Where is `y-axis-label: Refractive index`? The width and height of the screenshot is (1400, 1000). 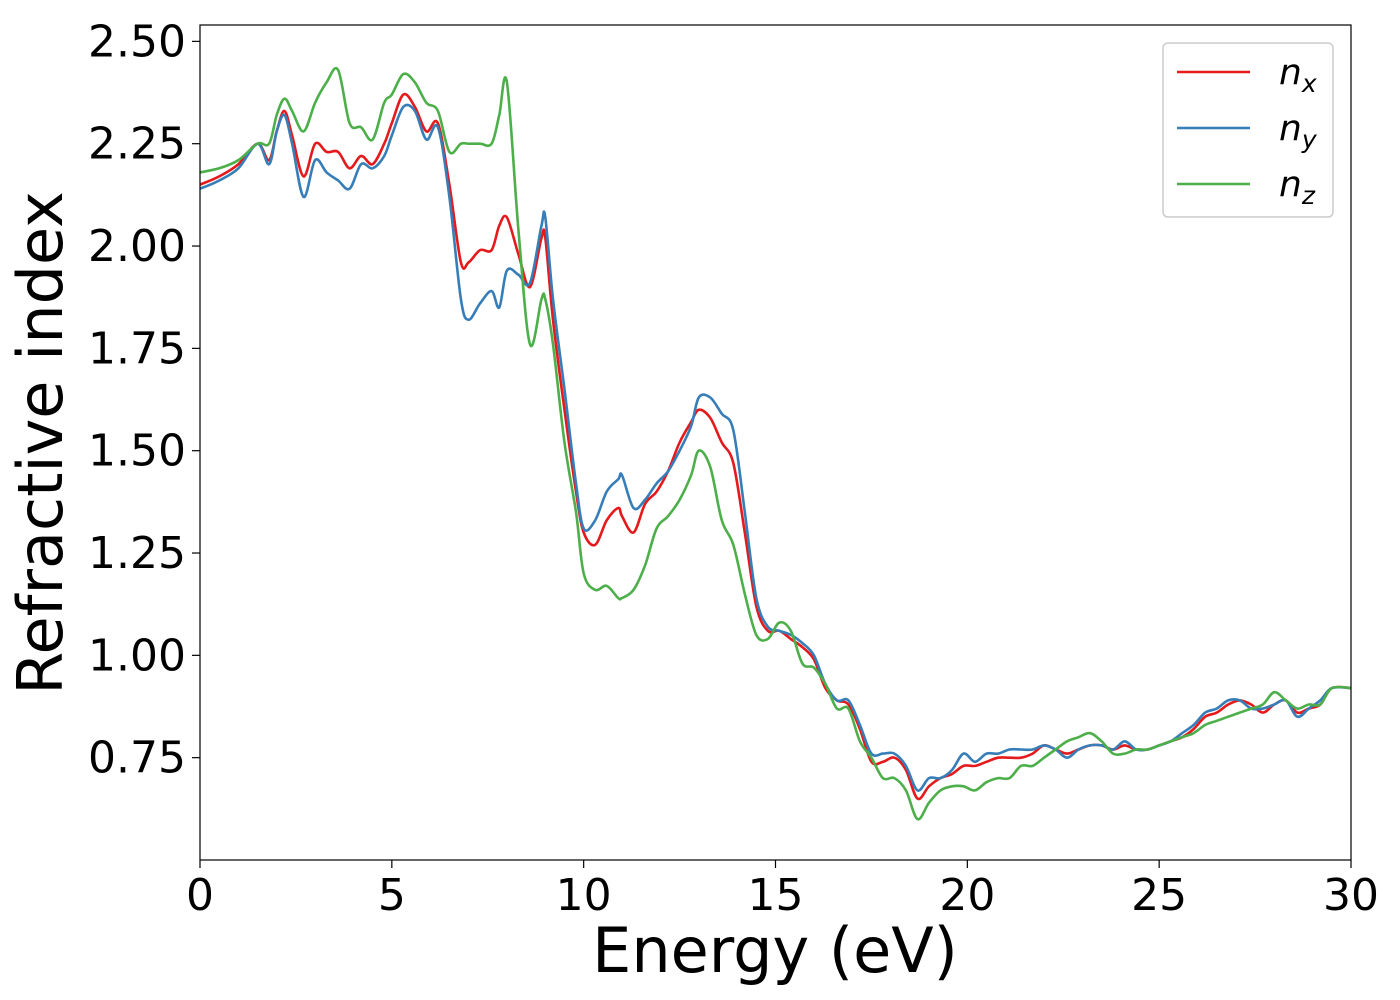
y-axis-label: Refractive index is located at coordinates (40, 443).